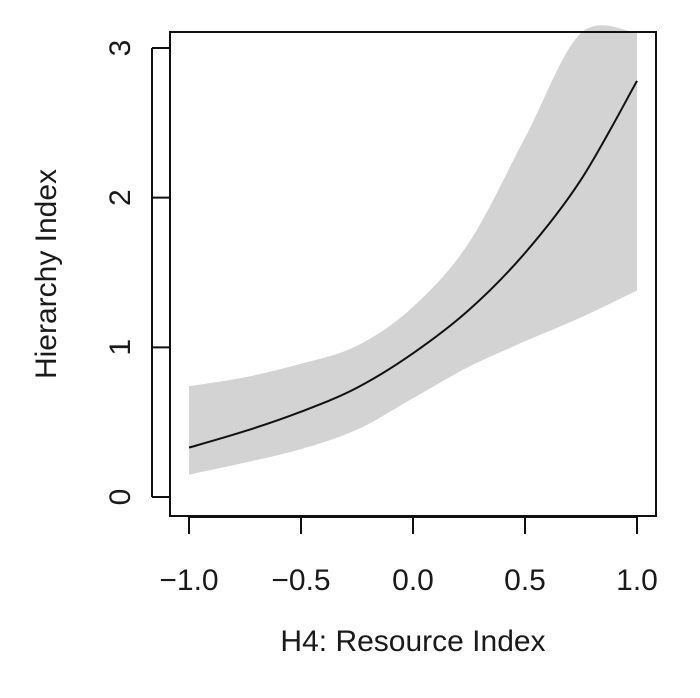 Image resolution: width=700 pixels, height=698 pixels. I want to click on y-tick-label: 2, so click(120, 197).